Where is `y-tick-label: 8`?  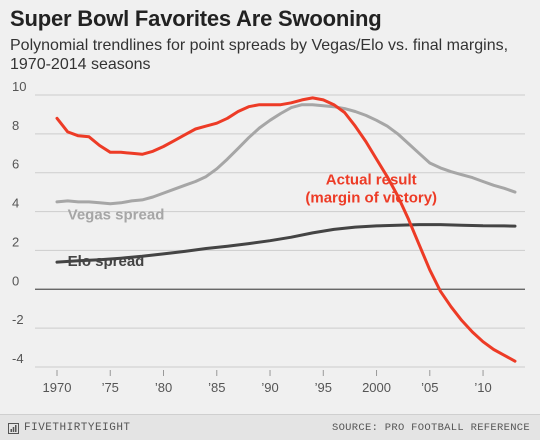 y-tick-label: 8 is located at coordinates (15, 125).